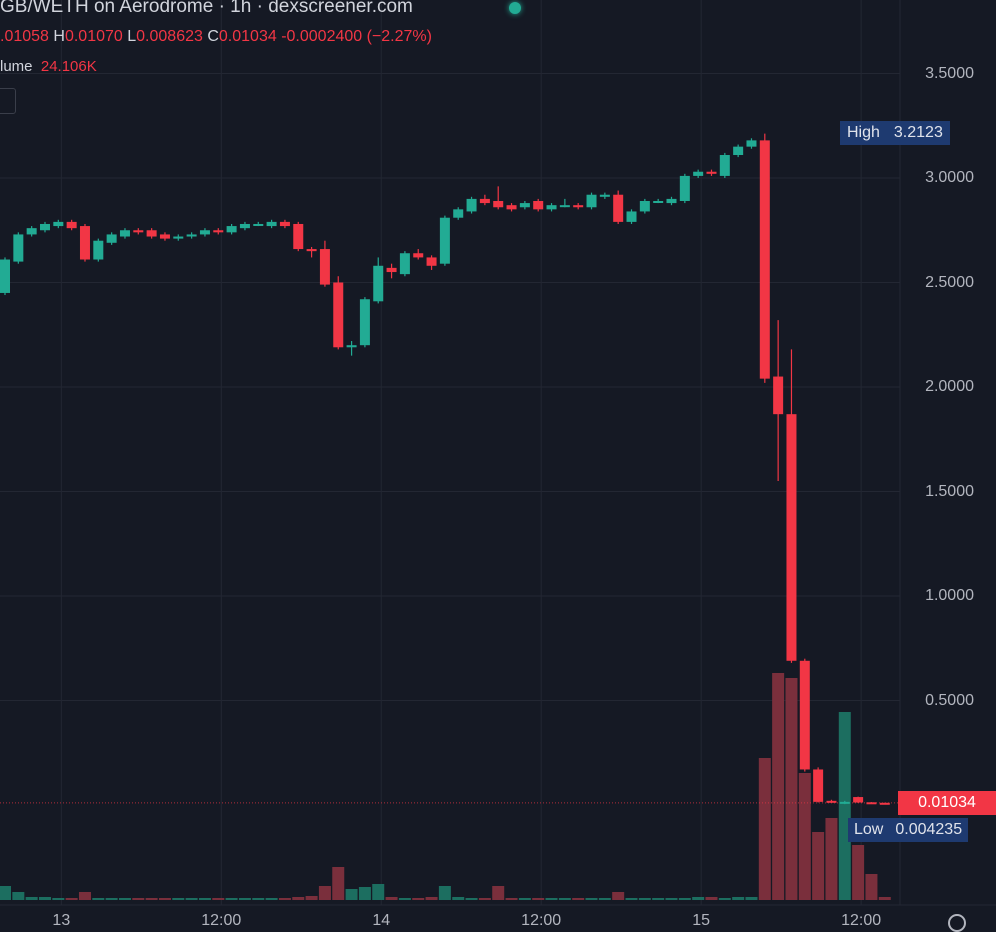 Image resolution: width=996 pixels, height=932 pixels. What do you see at coordinates (24, 36) in the screenshot?
I see `open-value: .01058` at bounding box center [24, 36].